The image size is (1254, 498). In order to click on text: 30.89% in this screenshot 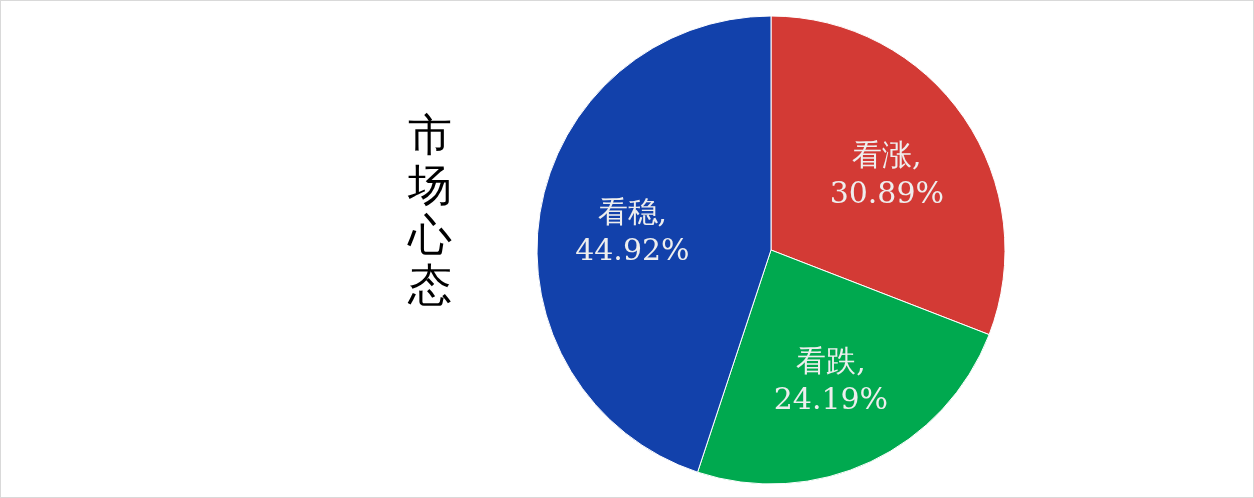, I will do `click(887, 192)`.